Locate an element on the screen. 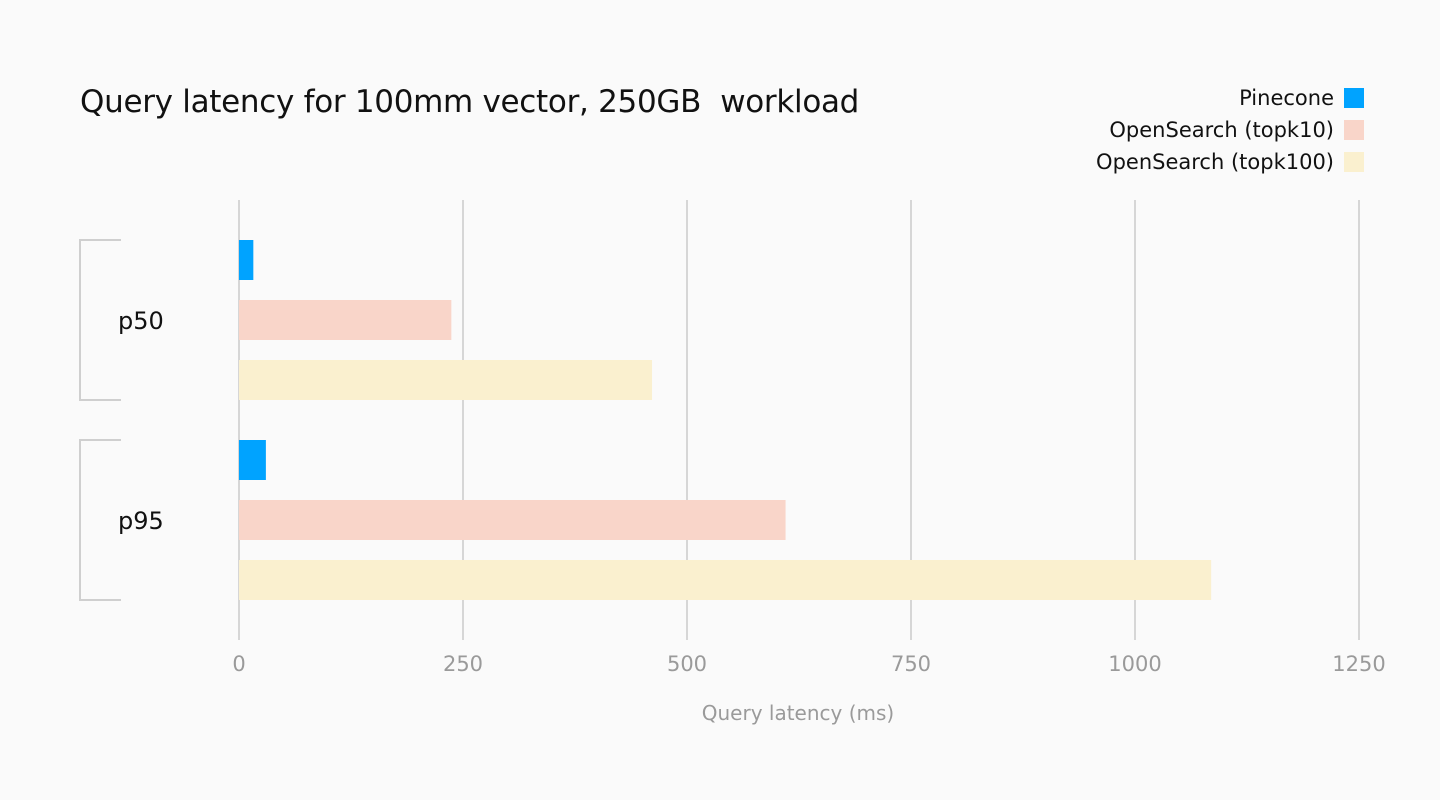 The width and height of the screenshot is (1440, 800). category-bracket-p95 is located at coordinates (100, 520).